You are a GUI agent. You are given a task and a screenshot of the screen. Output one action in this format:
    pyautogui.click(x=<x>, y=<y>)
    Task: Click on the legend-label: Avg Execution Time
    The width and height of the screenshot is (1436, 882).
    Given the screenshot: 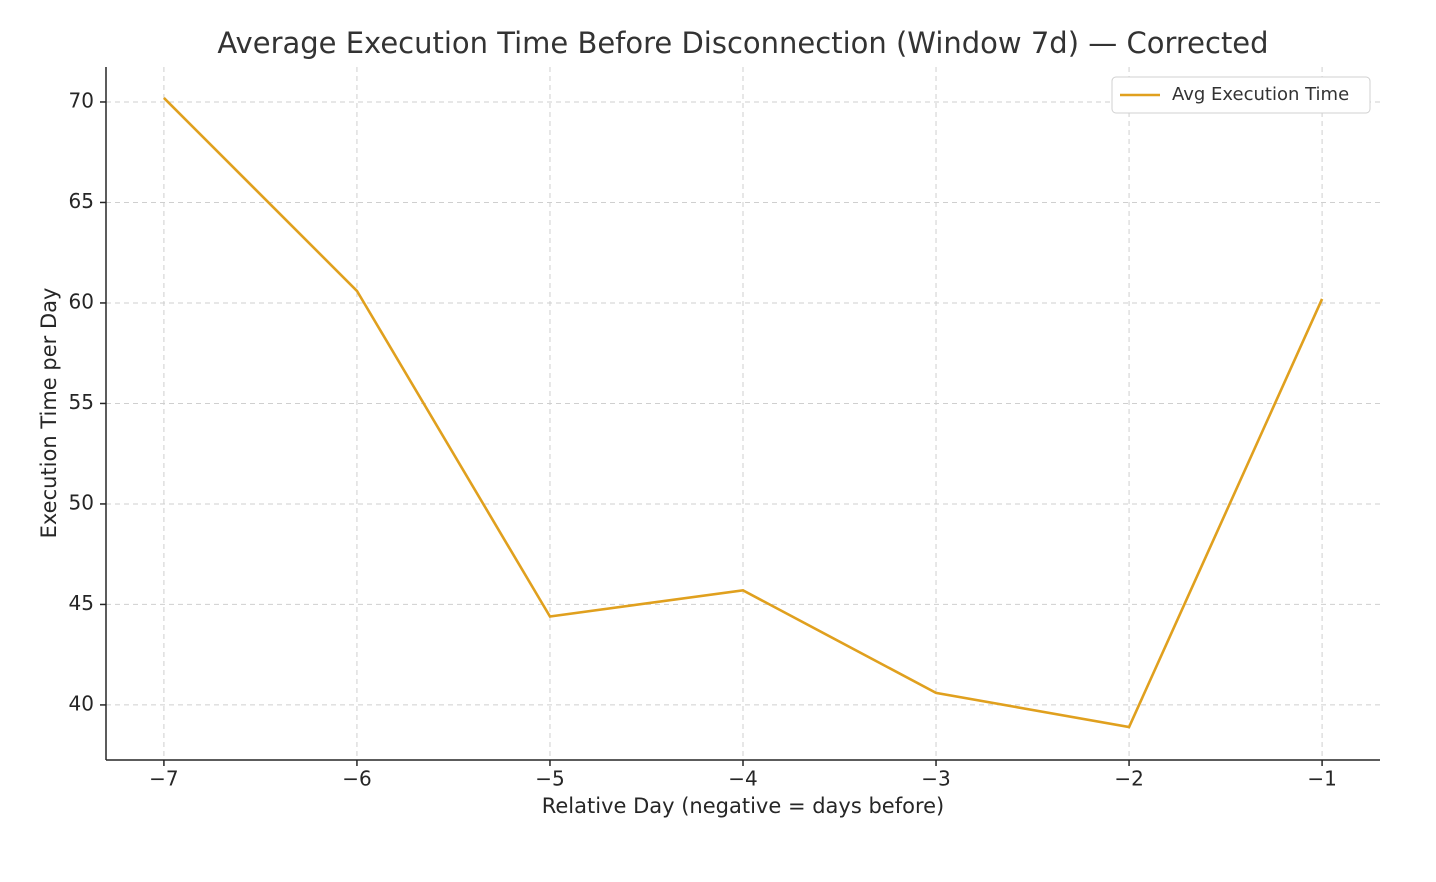 What is the action you would take?
    pyautogui.click(x=1260, y=94)
    